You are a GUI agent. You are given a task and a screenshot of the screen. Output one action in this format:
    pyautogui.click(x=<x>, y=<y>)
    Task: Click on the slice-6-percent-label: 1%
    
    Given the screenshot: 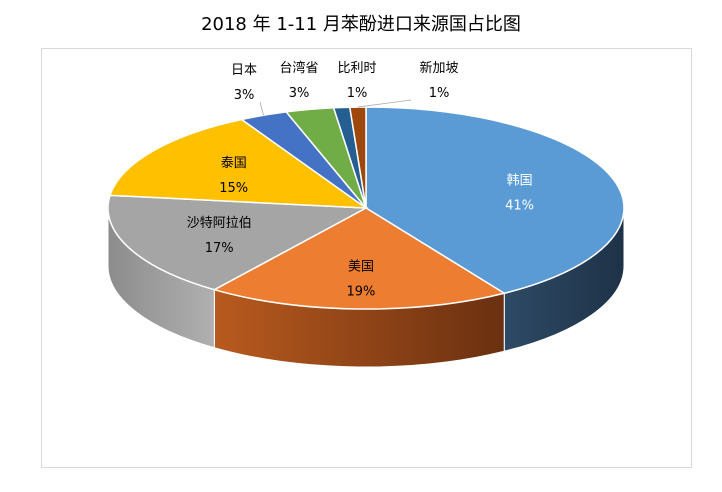 What is the action you would take?
    pyautogui.click(x=357, y=93)
    